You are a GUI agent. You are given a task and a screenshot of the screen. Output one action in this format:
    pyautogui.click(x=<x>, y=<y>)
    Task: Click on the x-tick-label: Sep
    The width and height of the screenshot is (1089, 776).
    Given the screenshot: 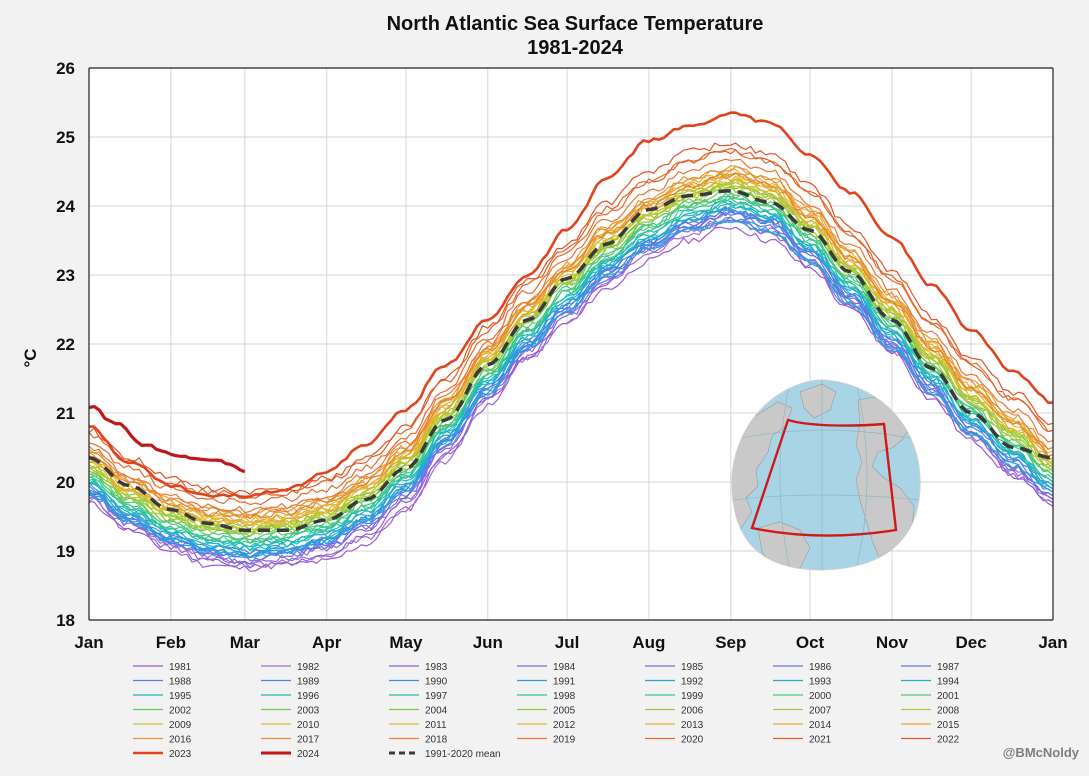 What is the action you would take?
    pyautogui.click(x=730, y=642)
    